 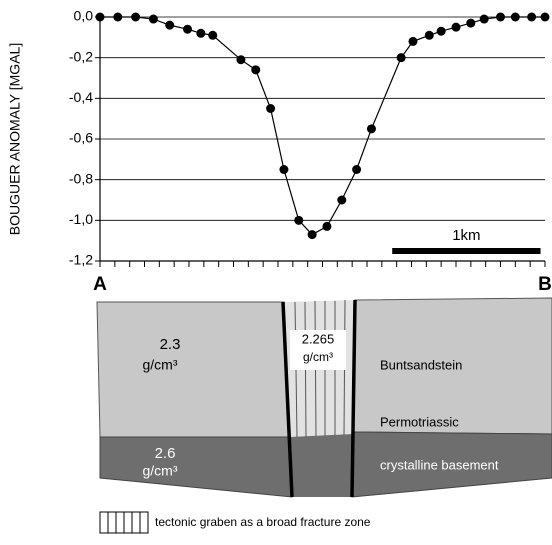 I want to click on y-axis-label: BOUGUER ANOMALY [MGAL], so click(x=15, y=139).